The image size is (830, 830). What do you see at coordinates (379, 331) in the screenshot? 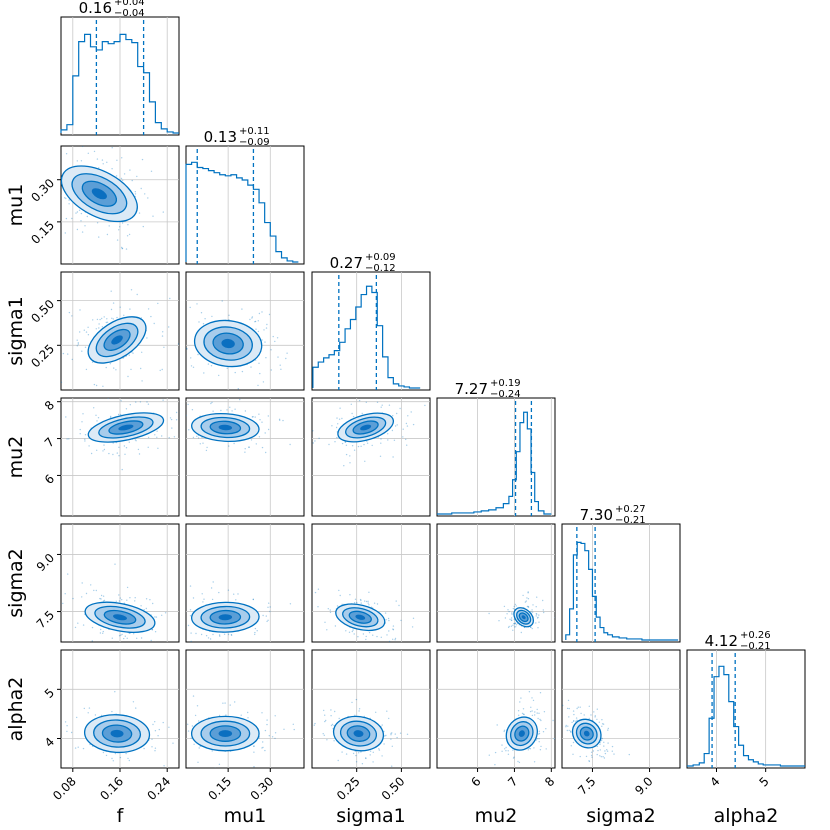
I see `panel-grid` at bounding box center [379, 331].